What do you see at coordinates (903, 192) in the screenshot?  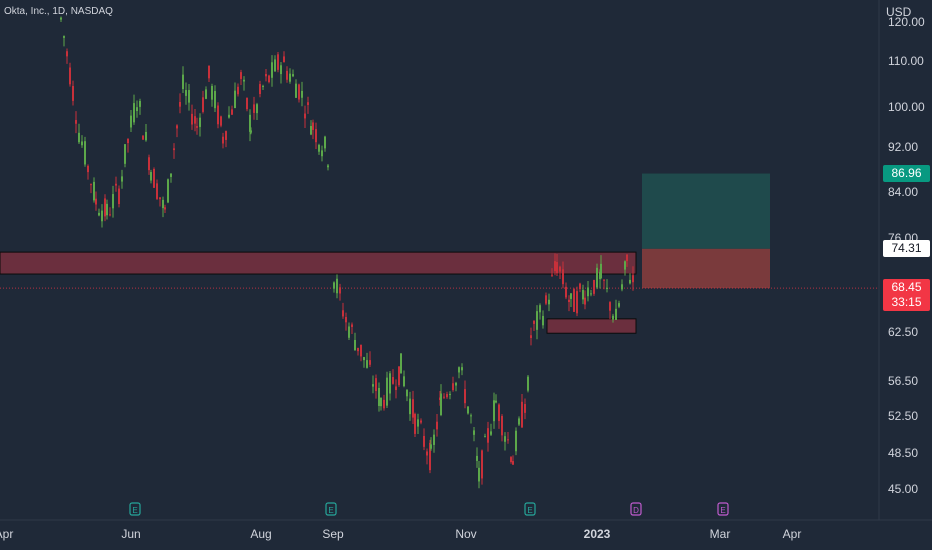 I see `y-tick-label: 84.00` at bounding box center [903, 192].